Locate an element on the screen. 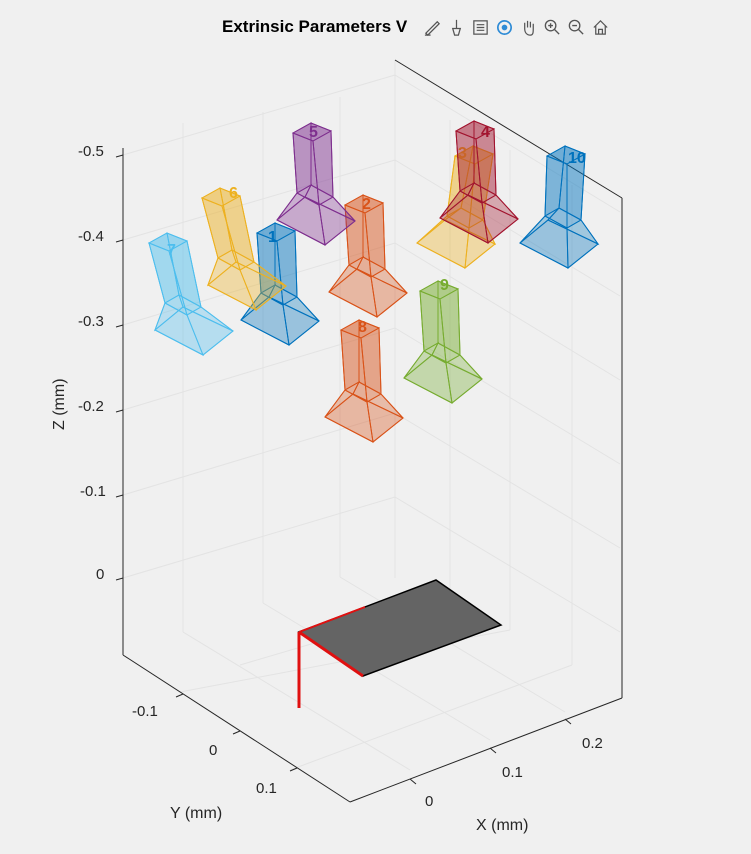  y-tick-label: 0.1 is located at coordinates (266, 788).